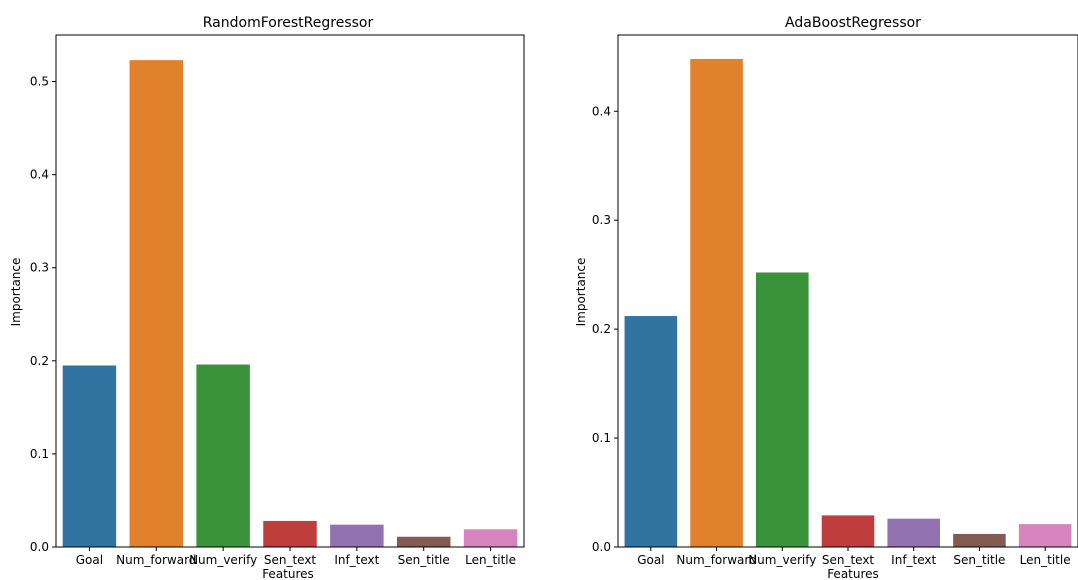 Image resolution: width=1078 pixels, height=580 pixels. What do you see at coordinates (853, 23) in the screenshot?
I see `chart-title: AdaBoostRegressor` at bounding box center [853, 23].